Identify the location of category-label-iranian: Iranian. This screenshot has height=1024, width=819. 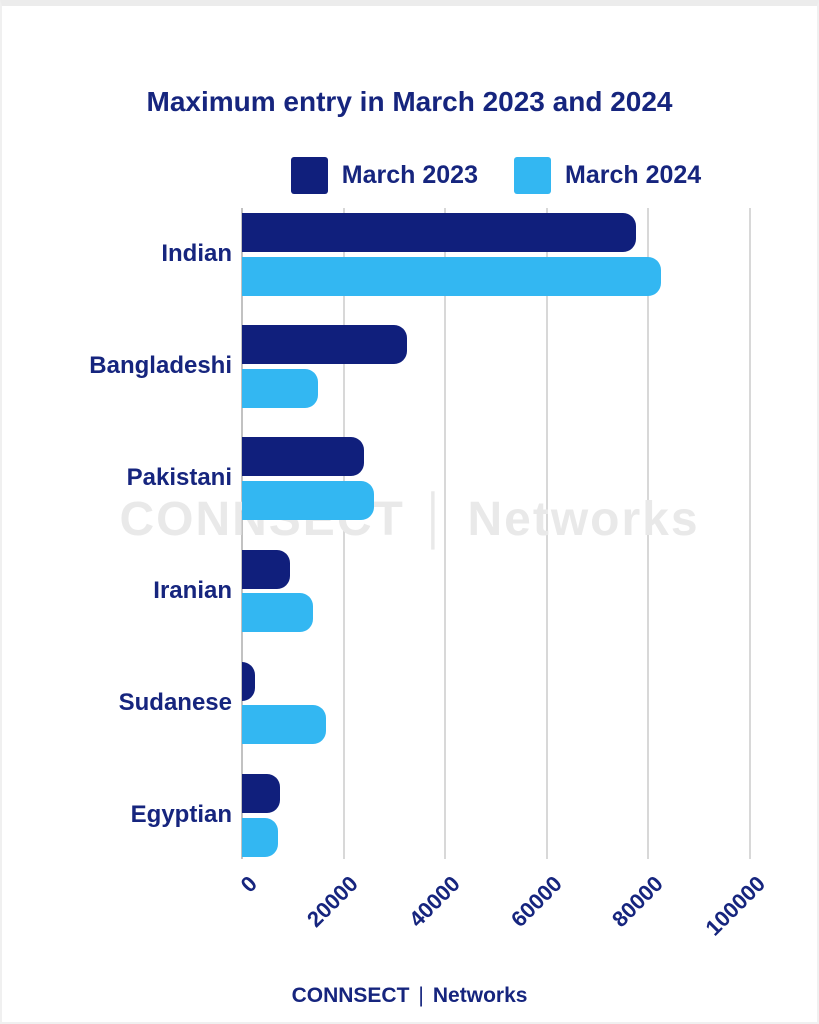
(192, 590).